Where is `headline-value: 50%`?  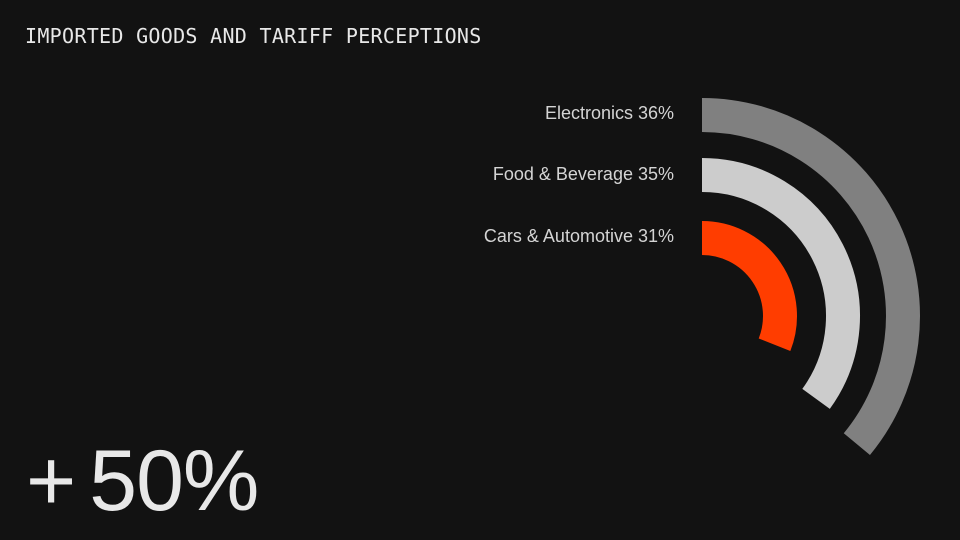
headline-value: 50% is located at coordinates (174, 481).